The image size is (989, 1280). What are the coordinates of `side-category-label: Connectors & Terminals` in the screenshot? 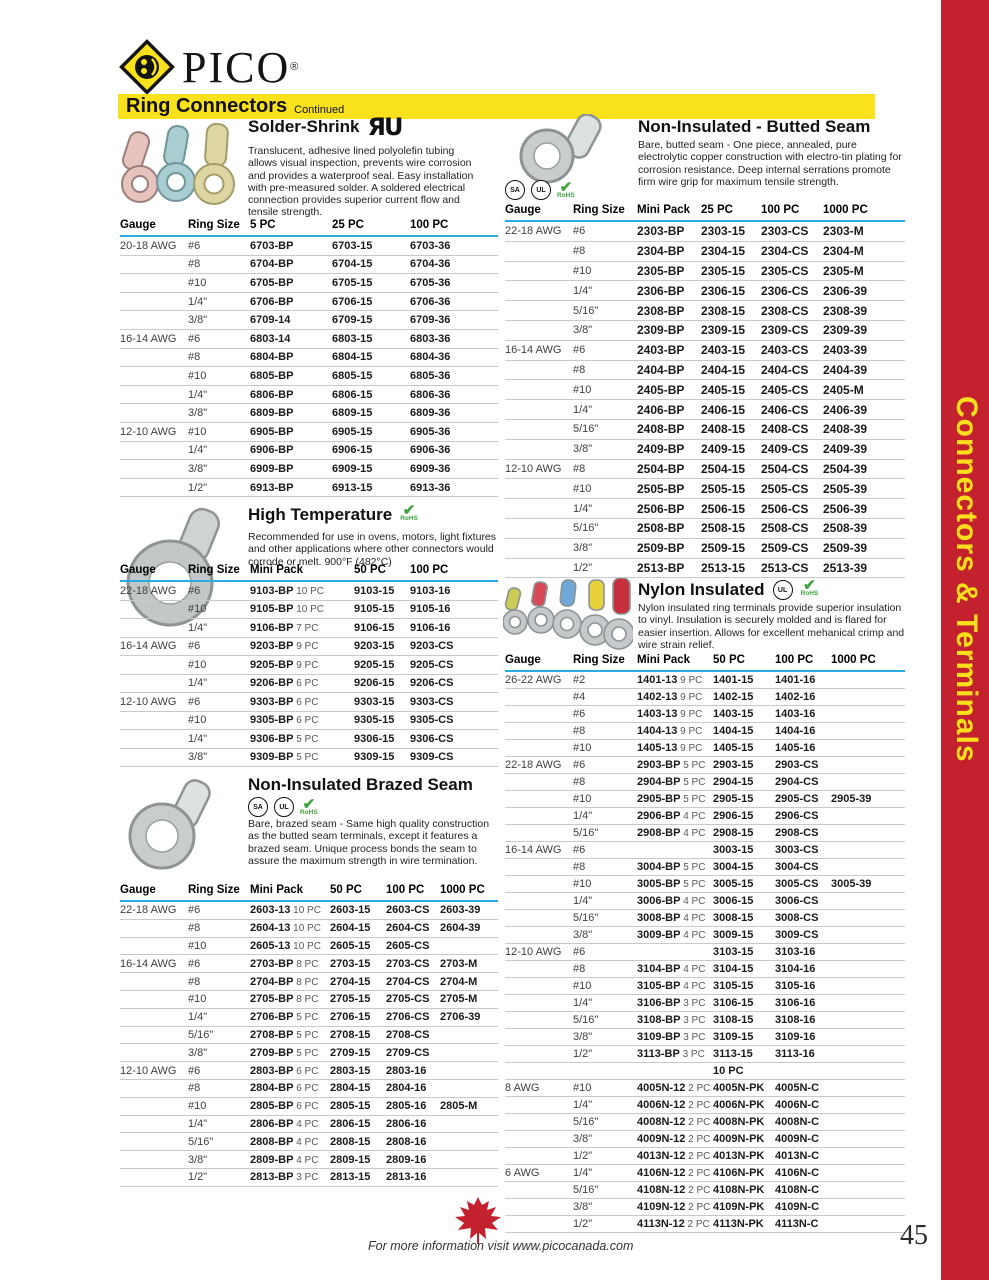 It's located at (966, 579).